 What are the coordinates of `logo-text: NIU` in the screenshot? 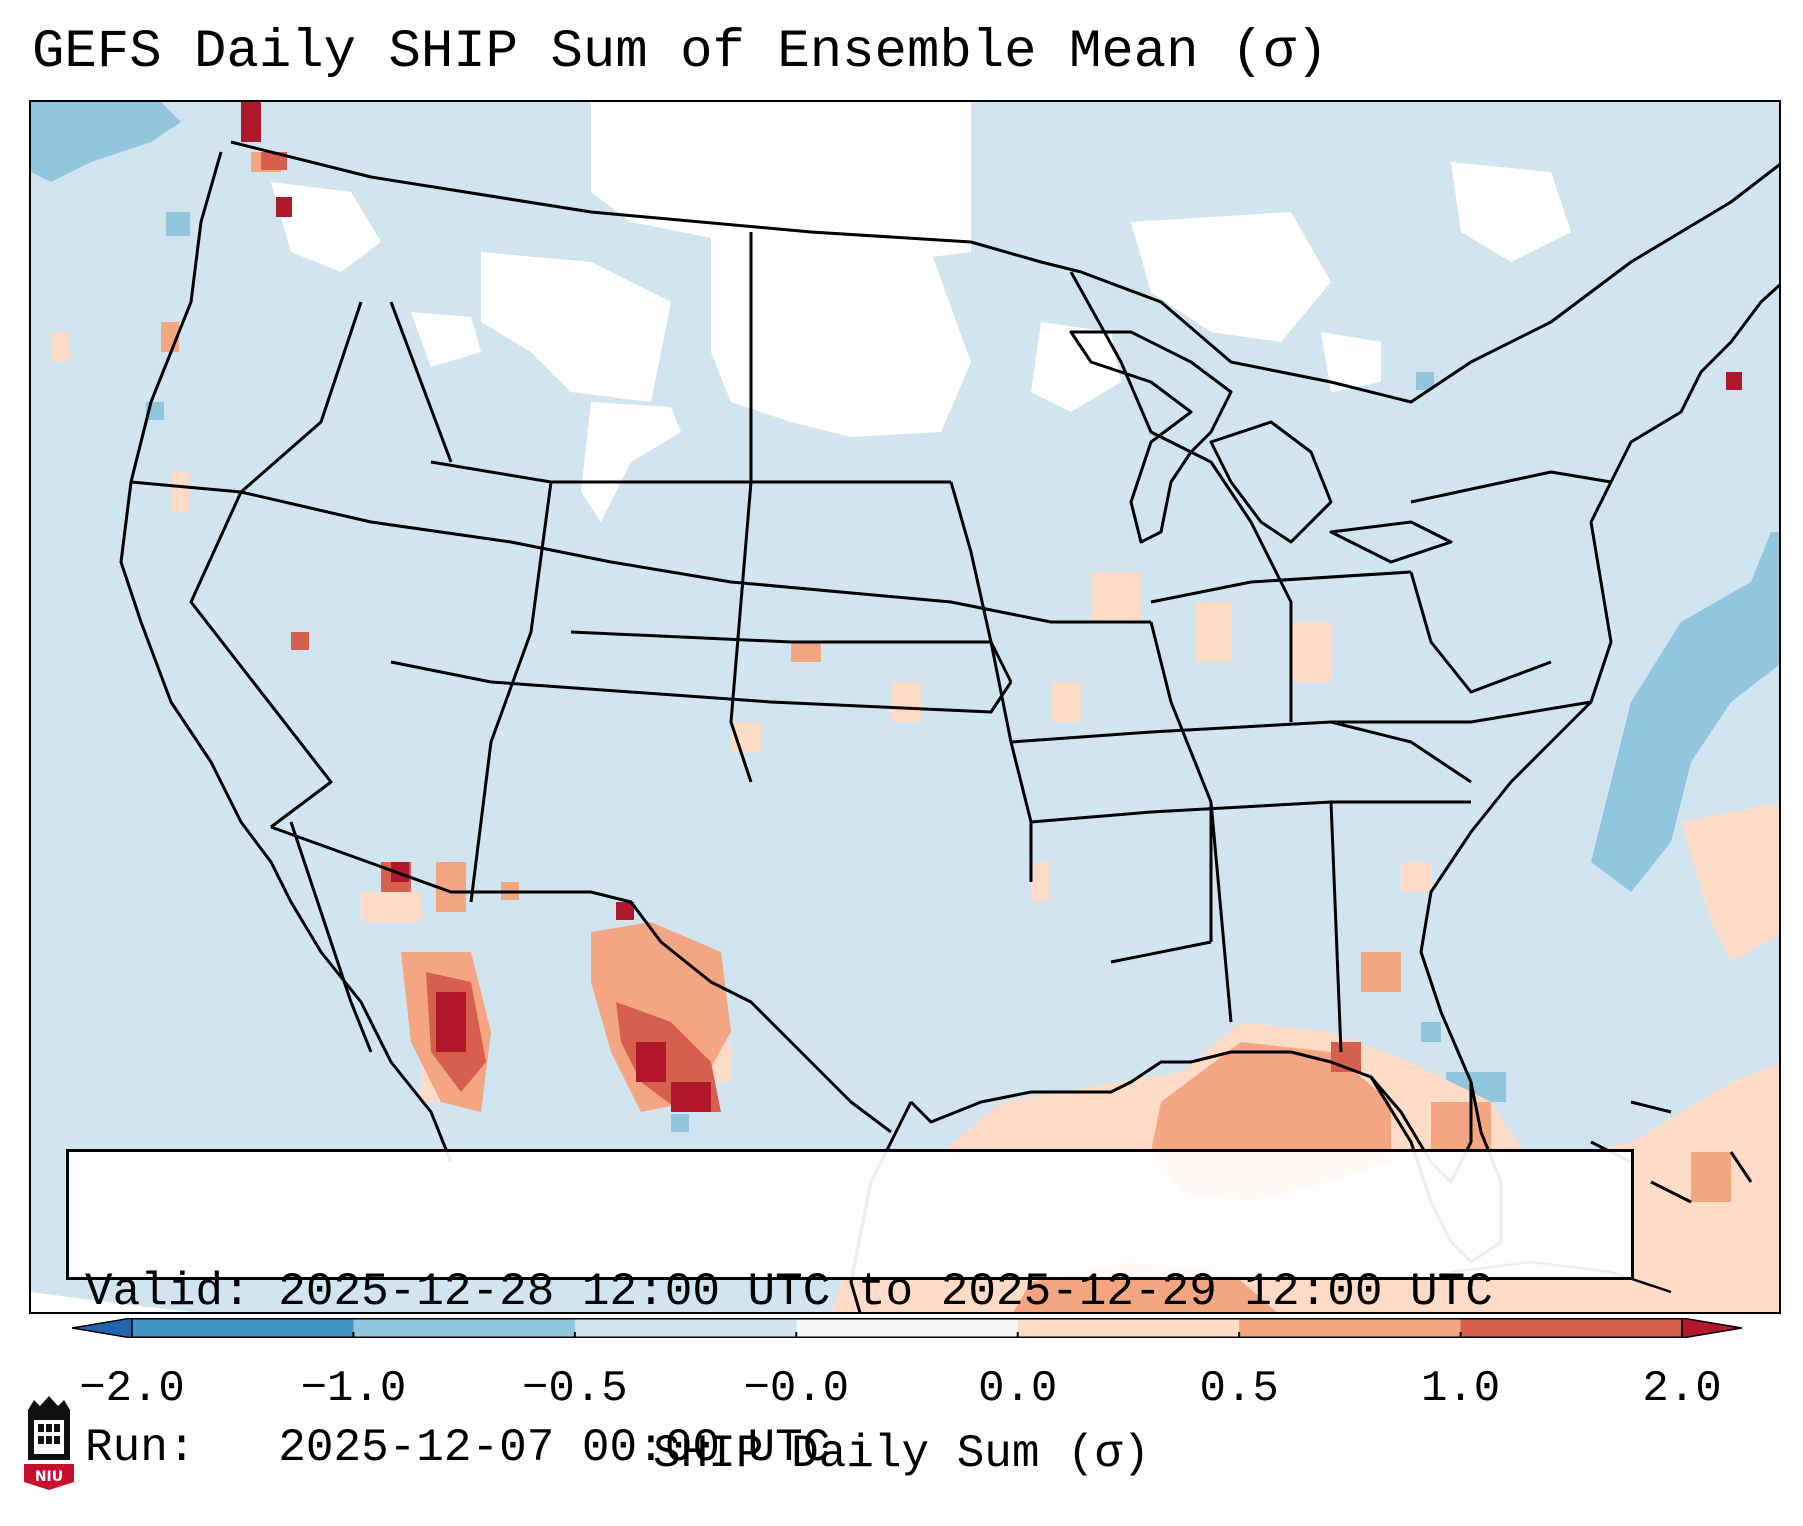 It's located at (49, 1477).